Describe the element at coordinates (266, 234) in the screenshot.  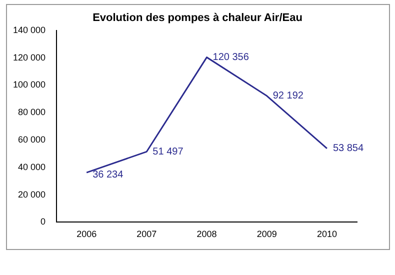
I see `x-tick-label: 2009` at that location.